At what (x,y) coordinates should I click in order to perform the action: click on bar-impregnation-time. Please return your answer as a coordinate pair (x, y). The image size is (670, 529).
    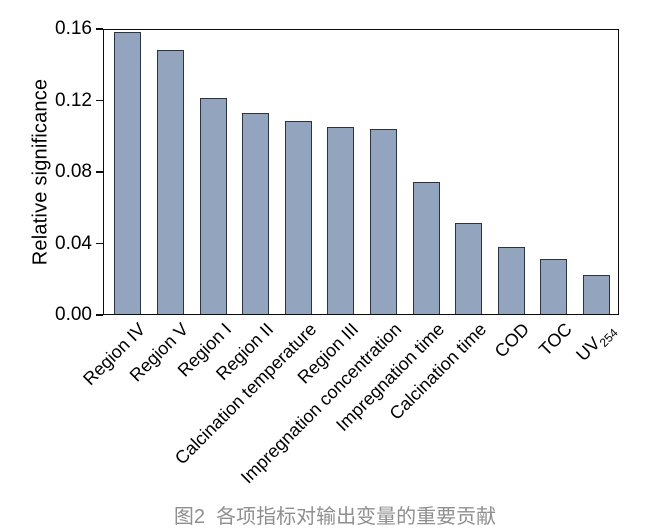
    Looking at the image, I should click on (426, 248).